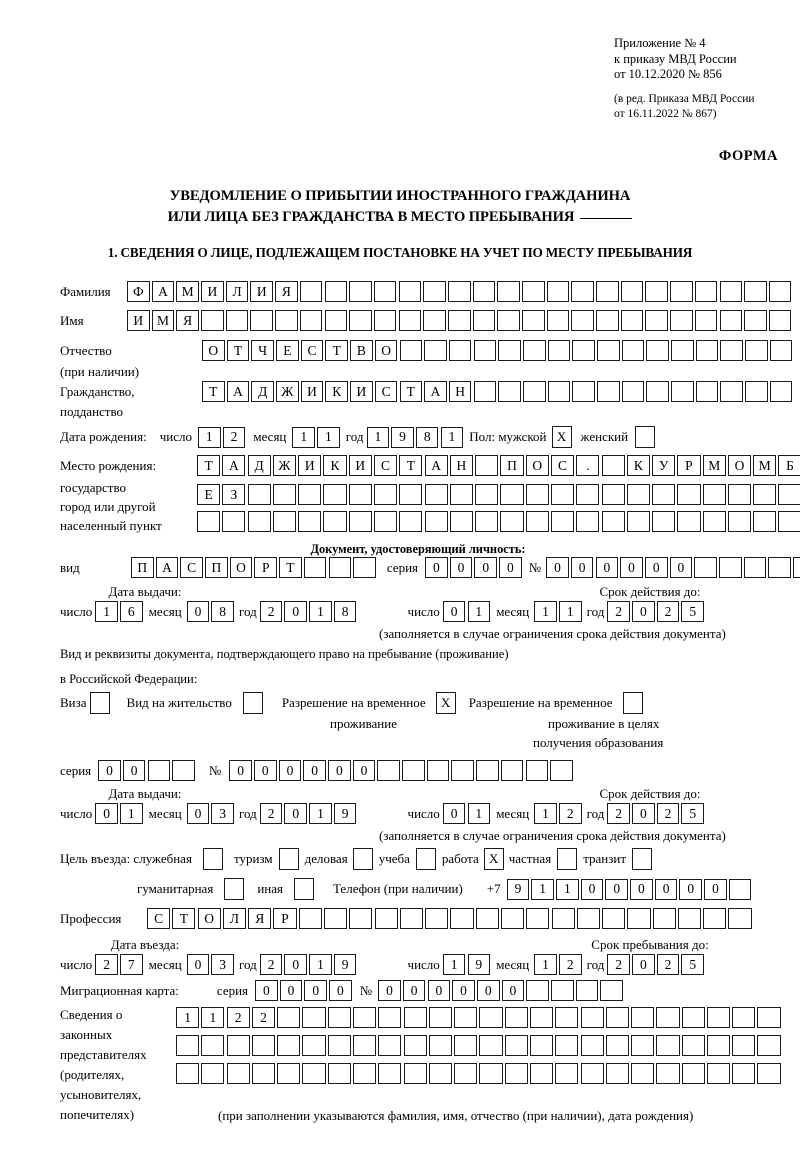 This screenshot has width=800, height=1163. I want to click on char-cell: Ж, so click(284, 465).